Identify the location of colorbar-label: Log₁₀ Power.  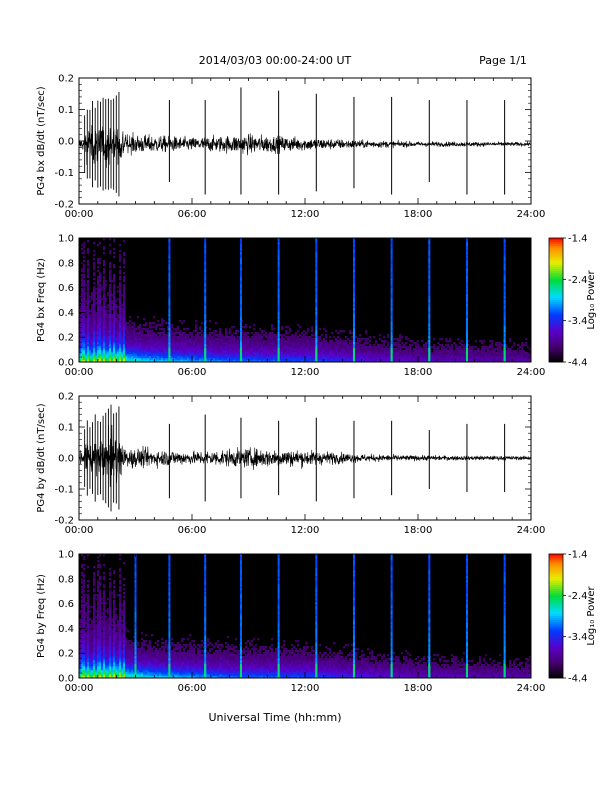
(591, 299).